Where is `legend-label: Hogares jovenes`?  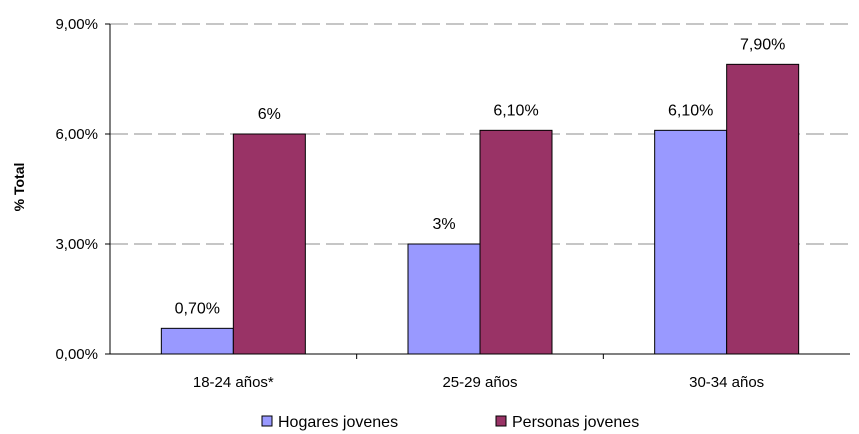
legend-label: Hogares jovenes is located at coordinates (338, 422).